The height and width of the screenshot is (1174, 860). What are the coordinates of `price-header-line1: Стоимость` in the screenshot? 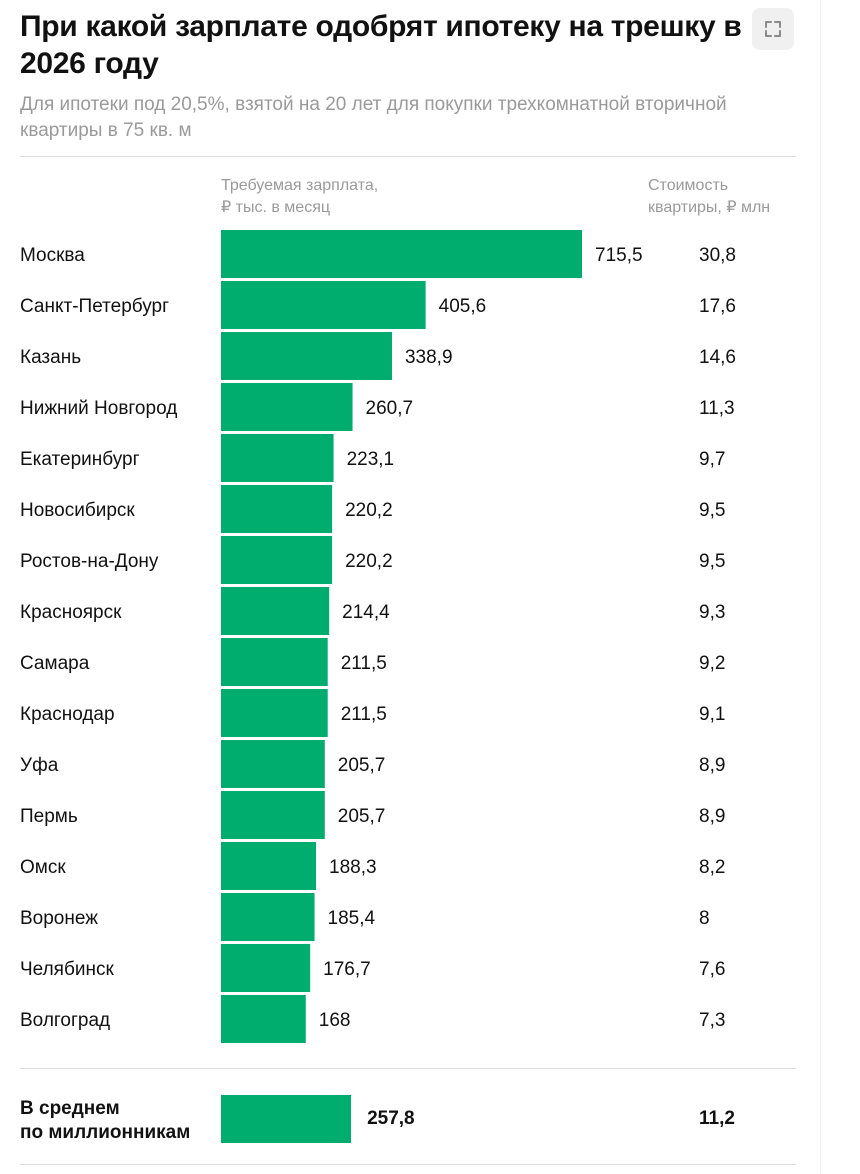 It's located at (688, 185).